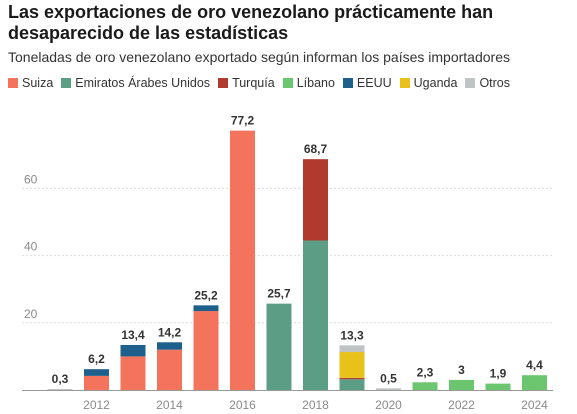  Describe the element at coordinates (242, 405) in the screenshot. I see `x-tick-label: 2016` at that location.